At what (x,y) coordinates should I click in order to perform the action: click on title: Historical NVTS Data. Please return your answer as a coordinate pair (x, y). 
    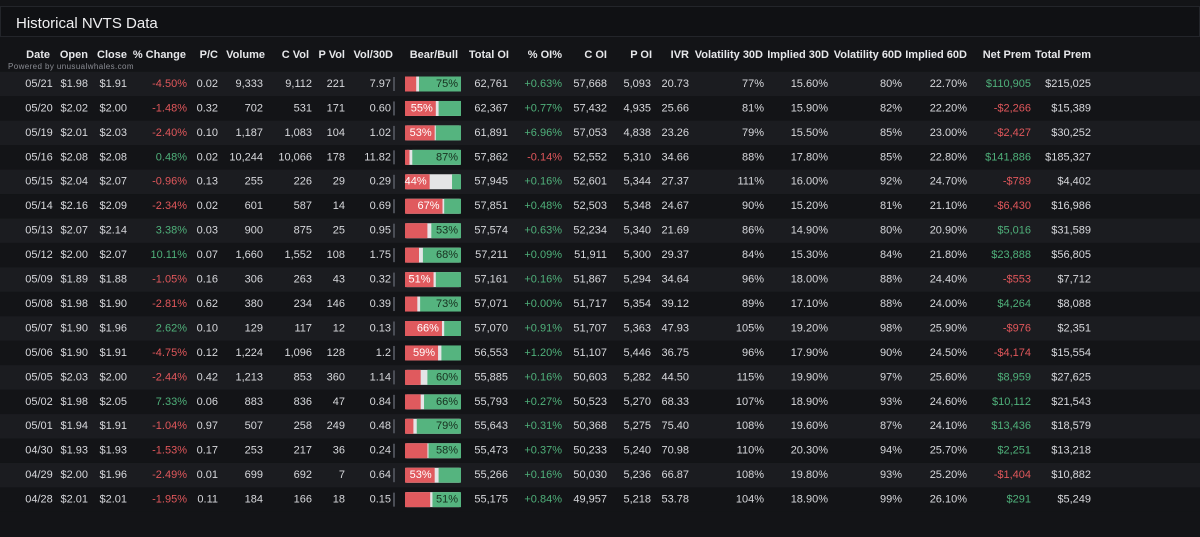
    Looking at the image, I should click on (87, 23).